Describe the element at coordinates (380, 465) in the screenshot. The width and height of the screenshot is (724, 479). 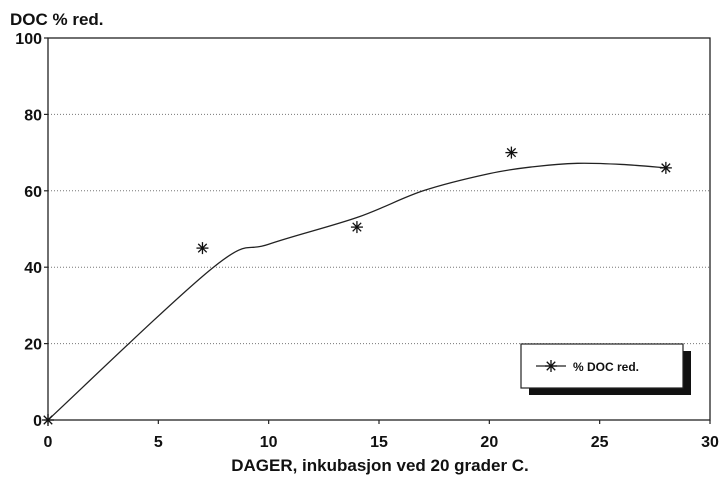
I see `x-axis-label: DAGER, inkubasjon ved 20 grader C.` at that location.